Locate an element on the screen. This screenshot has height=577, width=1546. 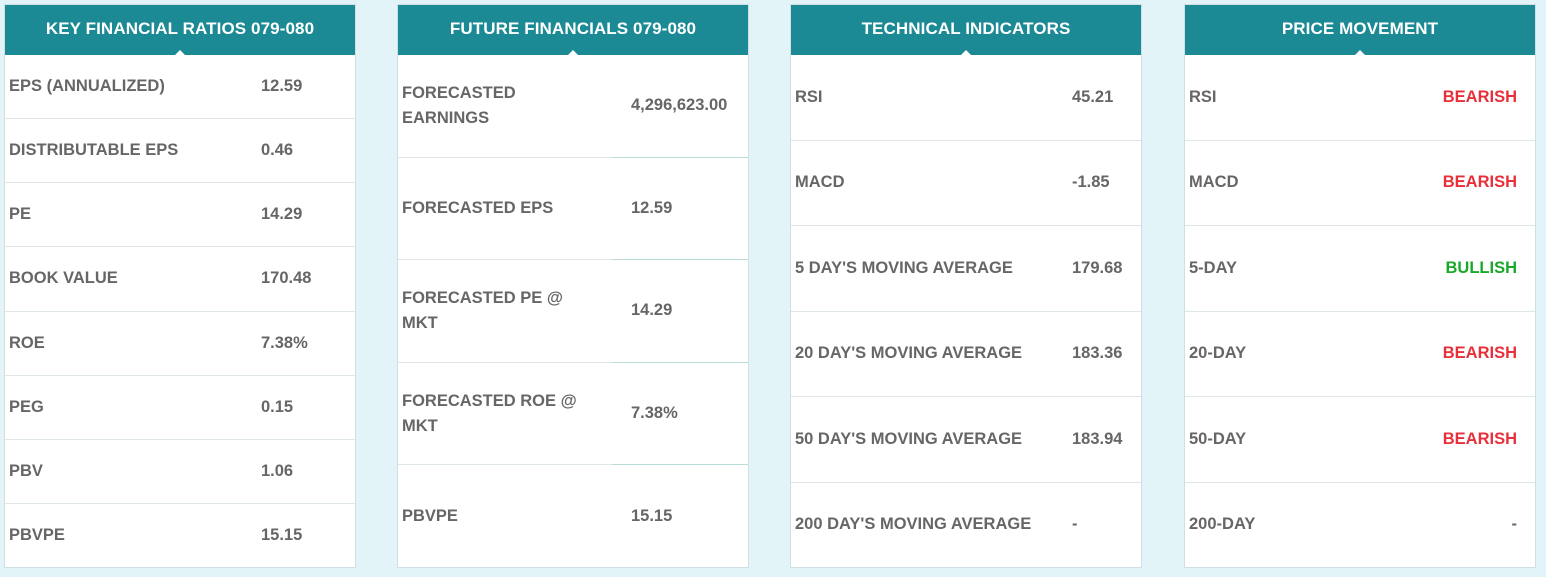
forecast-row-roe: FORECASTED ROE @ MKT 7.38% is located at coordinates (573, 414).